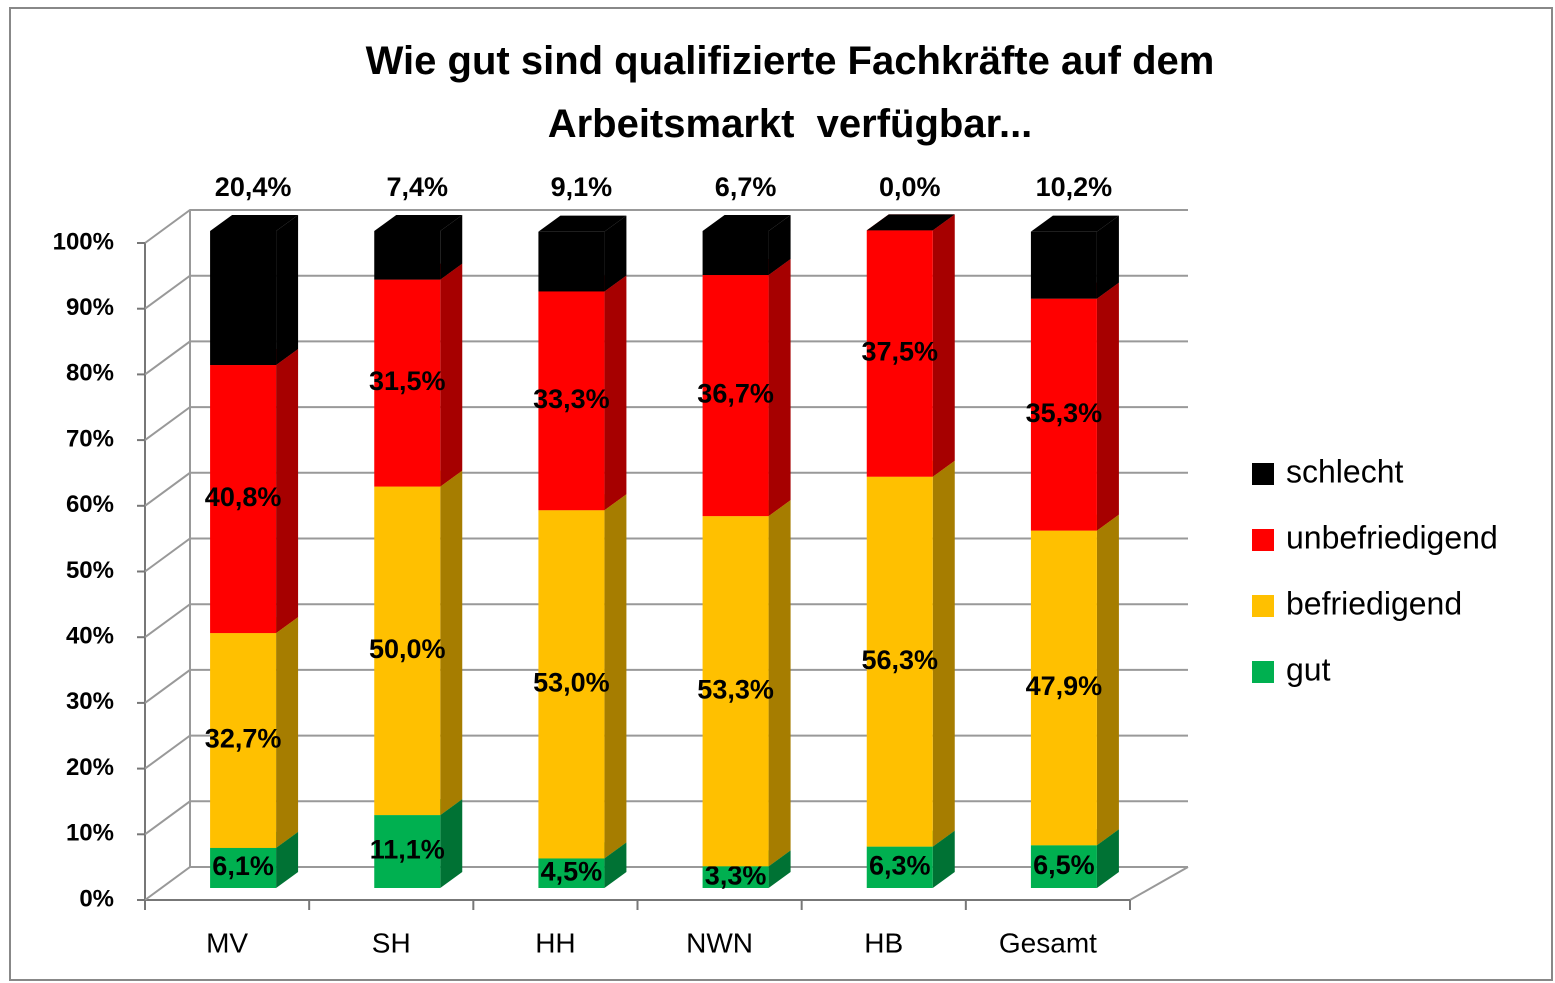 Image resolution: width=1555 pixels, height=983 pixels. What do you see at coordinates (1374, 603) in the screenshot?
I see `legend-label: befriedigend` at bounding box center [1374, 603].